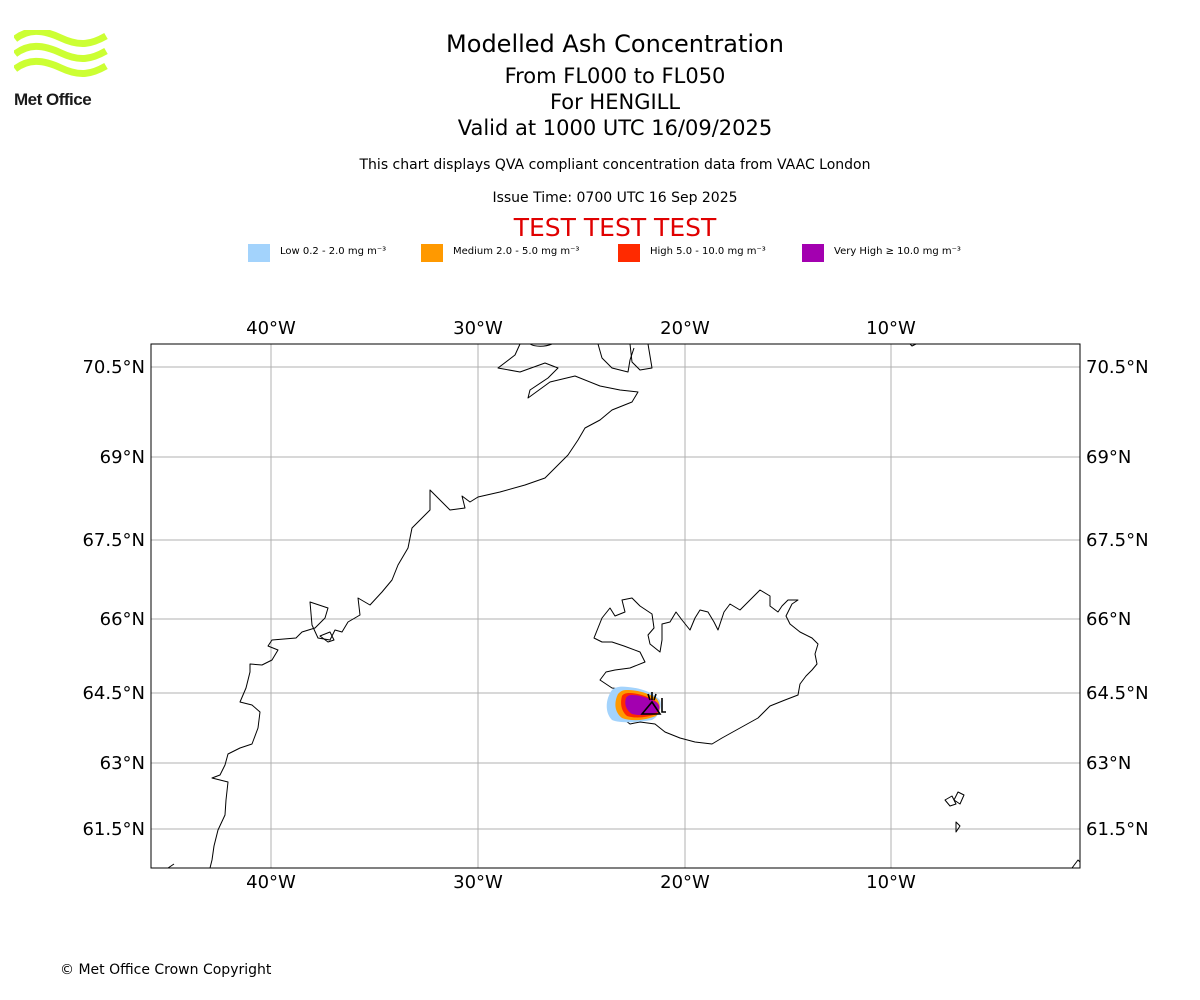 This screenshot has height=1000, width=1200. I want to click on lat-label-left-69n: 69°N, so click(122, 457).